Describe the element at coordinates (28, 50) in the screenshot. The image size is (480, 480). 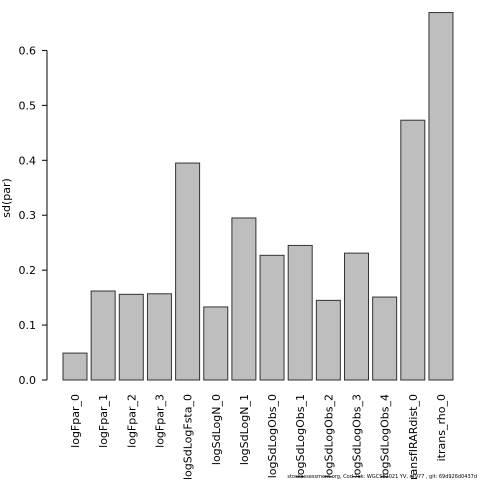
I see `y-tick-label: 0.6` at that location.